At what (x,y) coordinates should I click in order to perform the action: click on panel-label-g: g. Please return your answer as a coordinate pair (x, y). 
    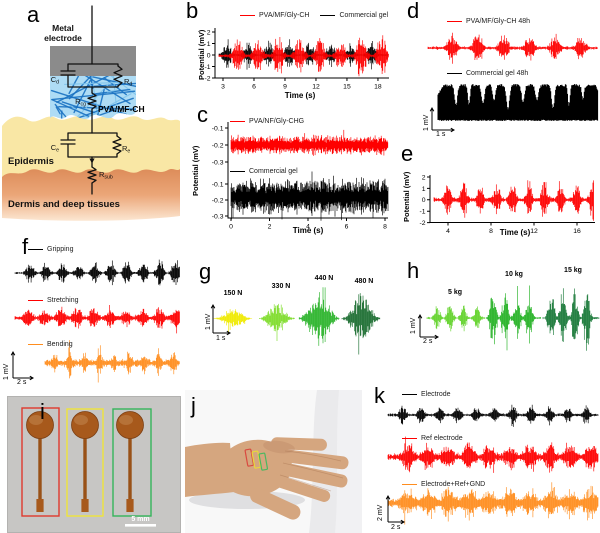
    Looking at the image, I should click on (205, 271).